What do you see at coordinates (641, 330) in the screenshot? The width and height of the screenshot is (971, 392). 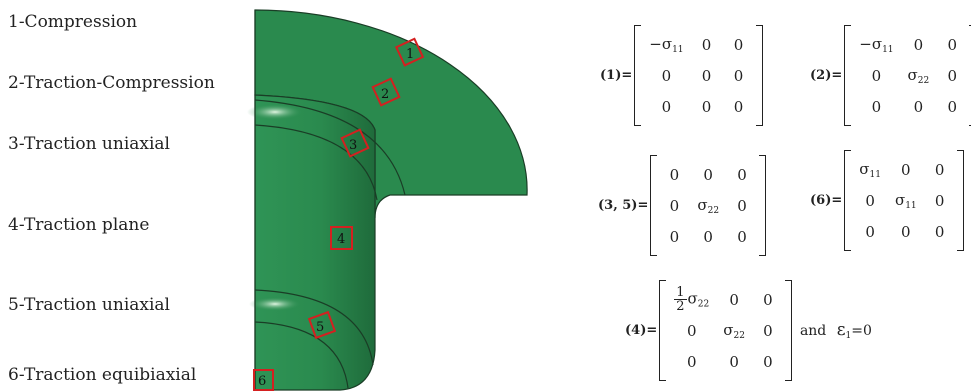 I see `matrix-4-label: (4)=` at bounding box center [641, 330].